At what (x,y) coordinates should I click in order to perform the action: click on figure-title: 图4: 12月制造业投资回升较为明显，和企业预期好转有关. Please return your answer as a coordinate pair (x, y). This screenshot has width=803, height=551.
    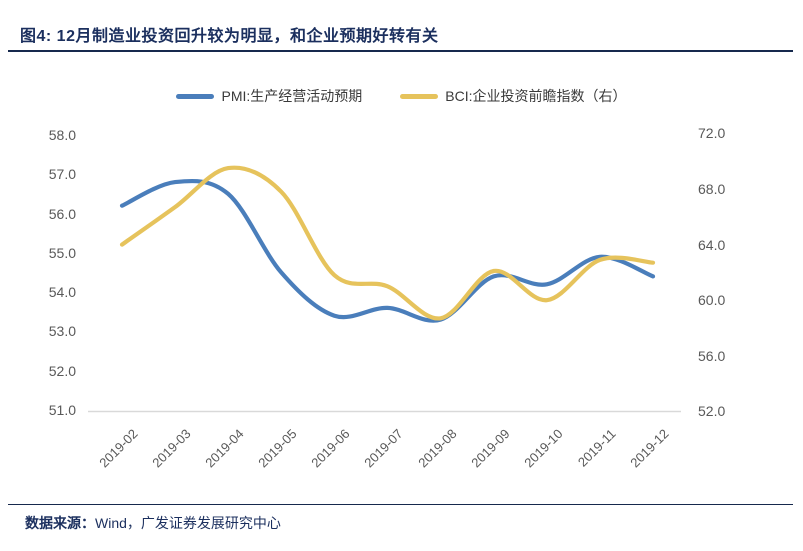
    Looking at the image, I should click on (229, 36).